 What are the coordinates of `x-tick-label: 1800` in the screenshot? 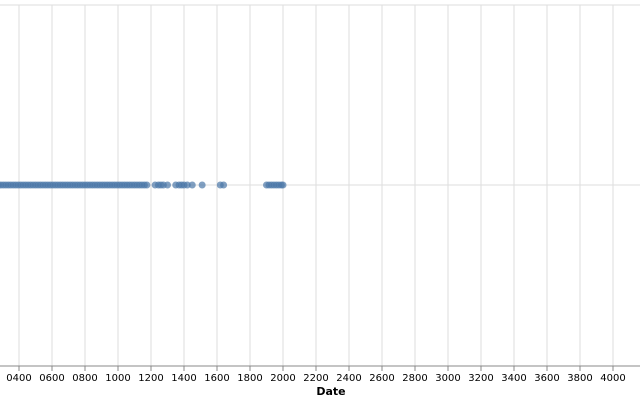 It's located at (249, 378).